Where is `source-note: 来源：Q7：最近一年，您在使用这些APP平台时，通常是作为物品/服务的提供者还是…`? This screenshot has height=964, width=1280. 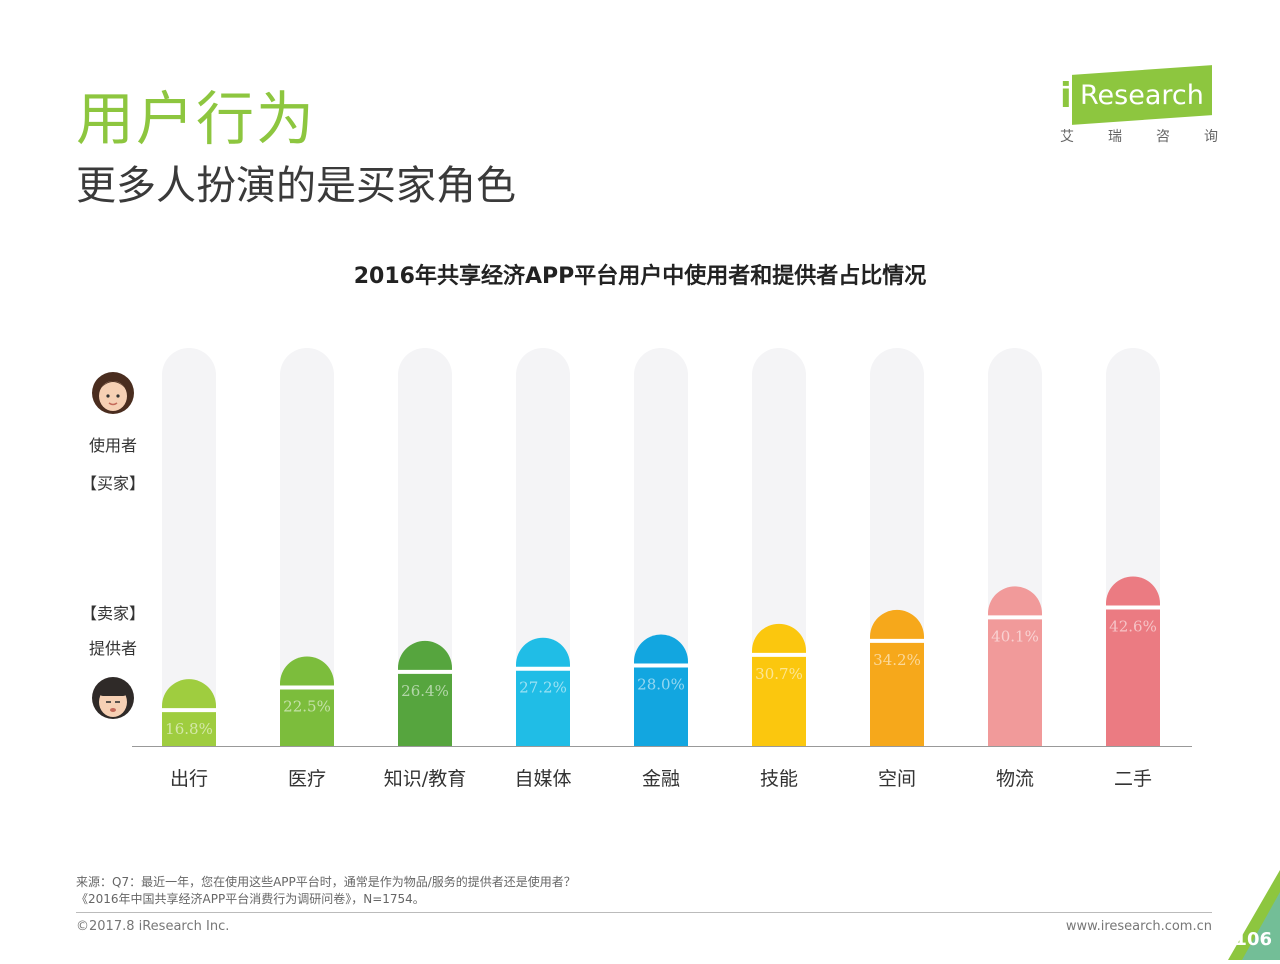
source-note: 来源：Q7：最近一年，您在使用这些APP平台时，通常是作为物品/服务的提供者还是… is located at coordinates (326, 891).